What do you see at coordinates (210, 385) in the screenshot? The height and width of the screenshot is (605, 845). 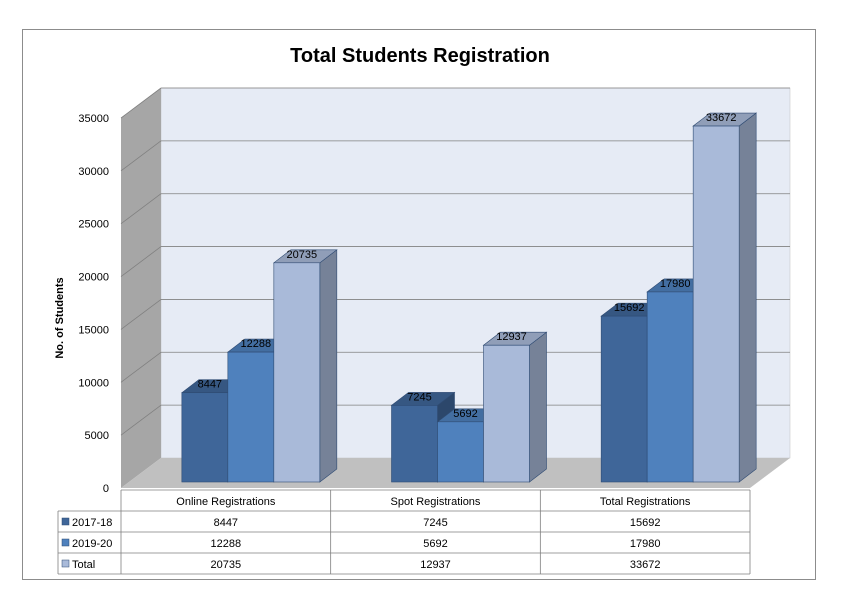 I see `data-label: 8447` at bounding box center [210, 385].